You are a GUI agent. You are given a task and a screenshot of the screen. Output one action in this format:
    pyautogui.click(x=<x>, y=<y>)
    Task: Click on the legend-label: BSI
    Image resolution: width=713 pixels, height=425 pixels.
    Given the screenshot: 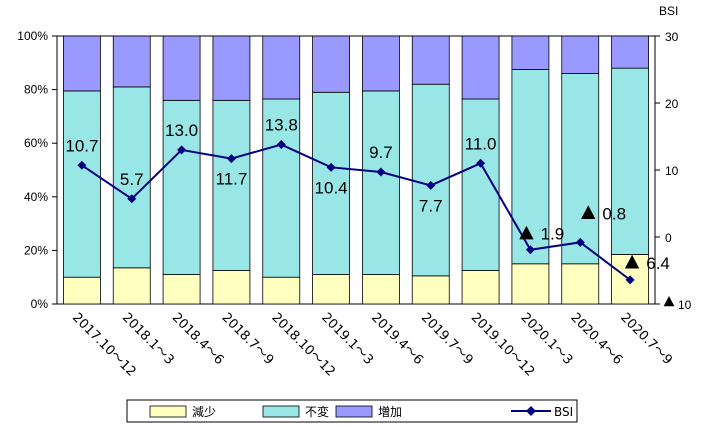 What is the action you would take?
    pyautogui.click(x=563, y=412)
    